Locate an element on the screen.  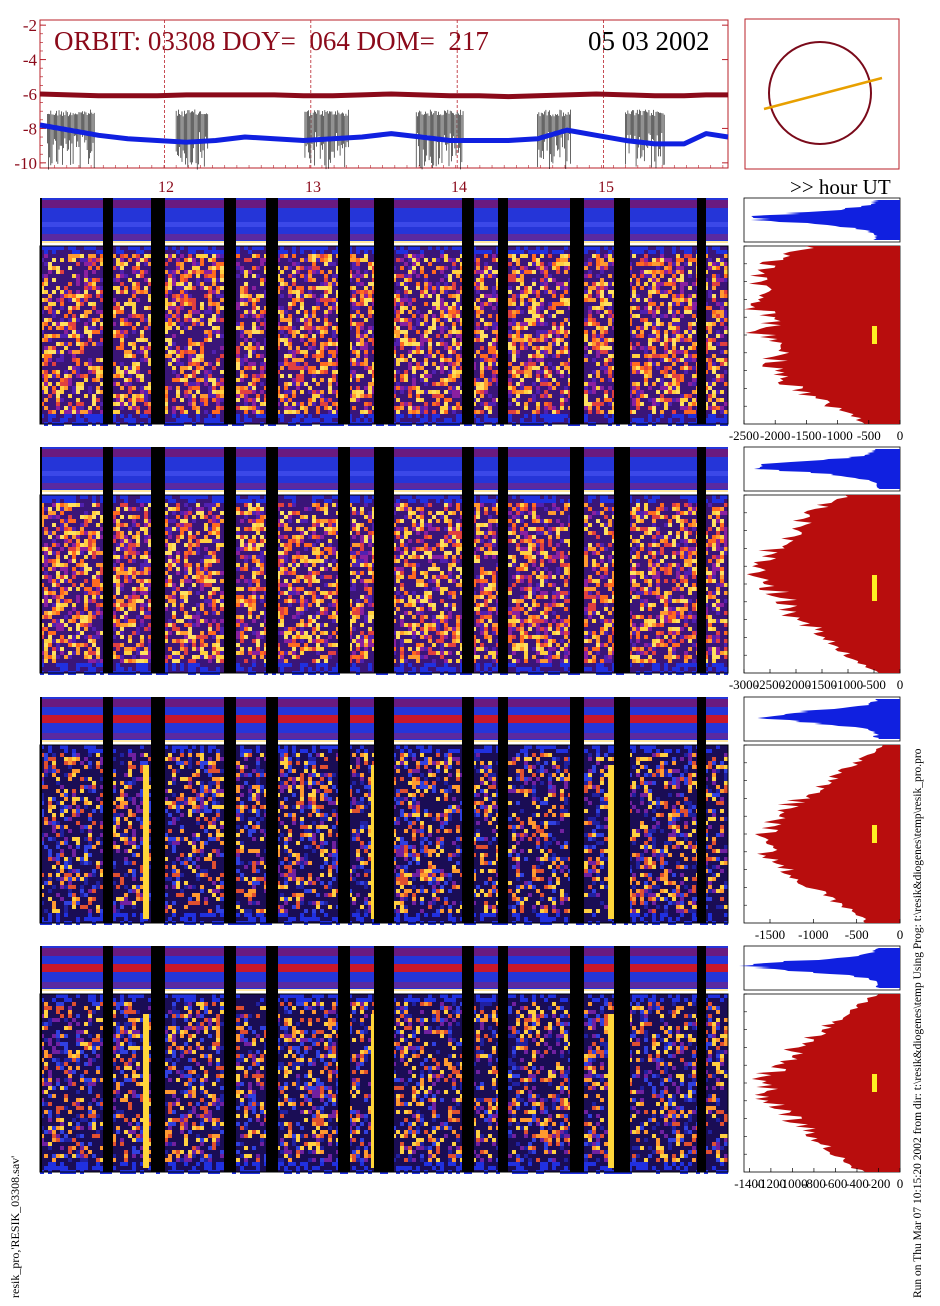
hour-label-14: 14 is located at coordinates (459, 187).